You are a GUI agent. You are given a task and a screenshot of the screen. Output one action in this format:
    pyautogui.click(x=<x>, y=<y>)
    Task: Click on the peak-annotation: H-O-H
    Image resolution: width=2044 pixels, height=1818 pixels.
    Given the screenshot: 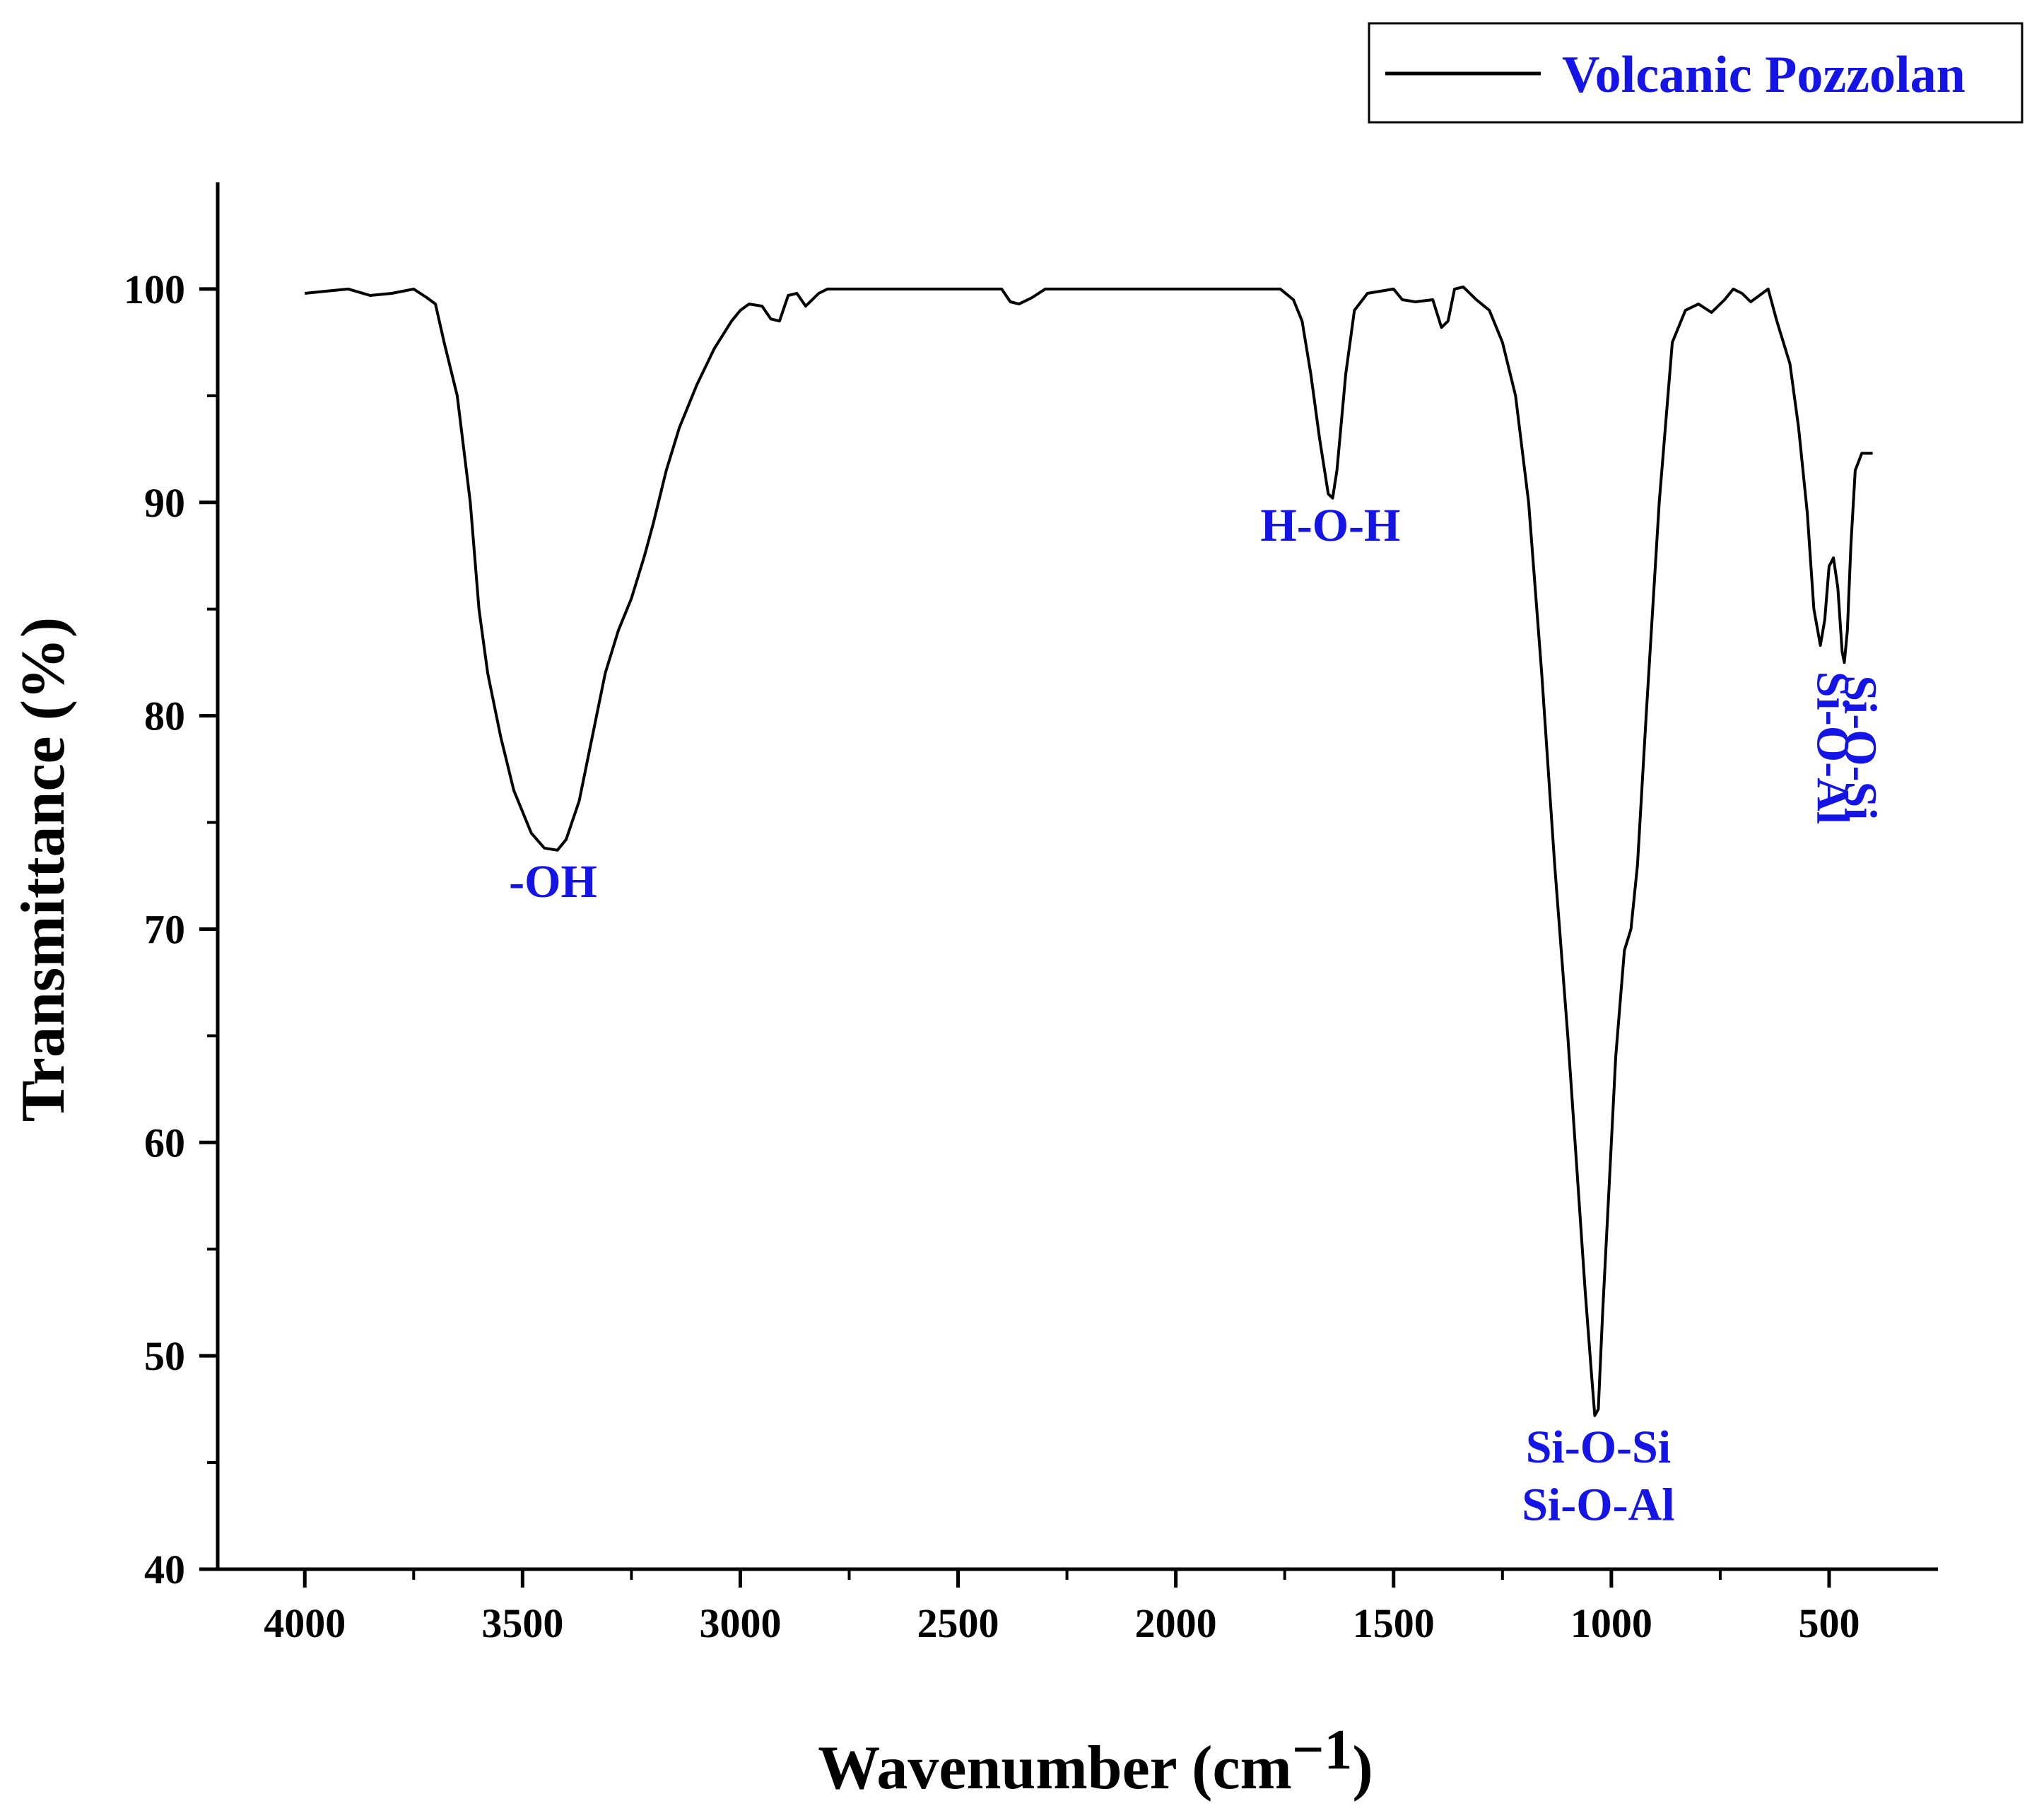 What is the action you would take?
    pyautogui.click(x=1330, y=525)
    